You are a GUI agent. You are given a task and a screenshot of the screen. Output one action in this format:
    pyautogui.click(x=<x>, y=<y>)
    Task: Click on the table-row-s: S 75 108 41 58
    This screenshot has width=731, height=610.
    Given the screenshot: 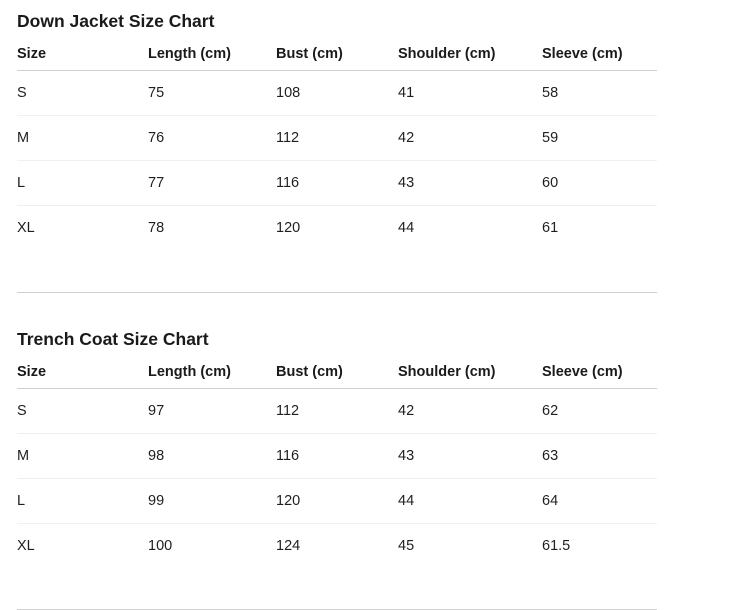 What is the action you would take?
    pyautogui.click(x=337, y=93)
    